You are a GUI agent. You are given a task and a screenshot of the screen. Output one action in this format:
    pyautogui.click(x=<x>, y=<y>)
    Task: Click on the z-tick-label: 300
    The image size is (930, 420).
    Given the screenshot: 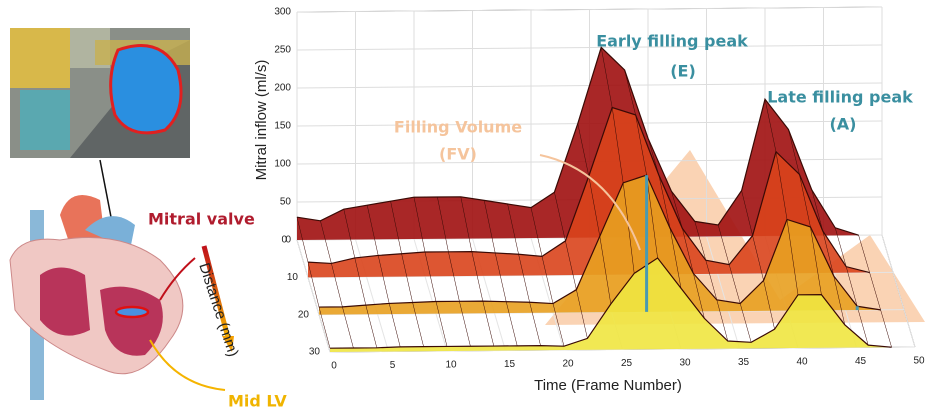 What is the action you would take?
    pyautogui.click(x=282, y=12)
    